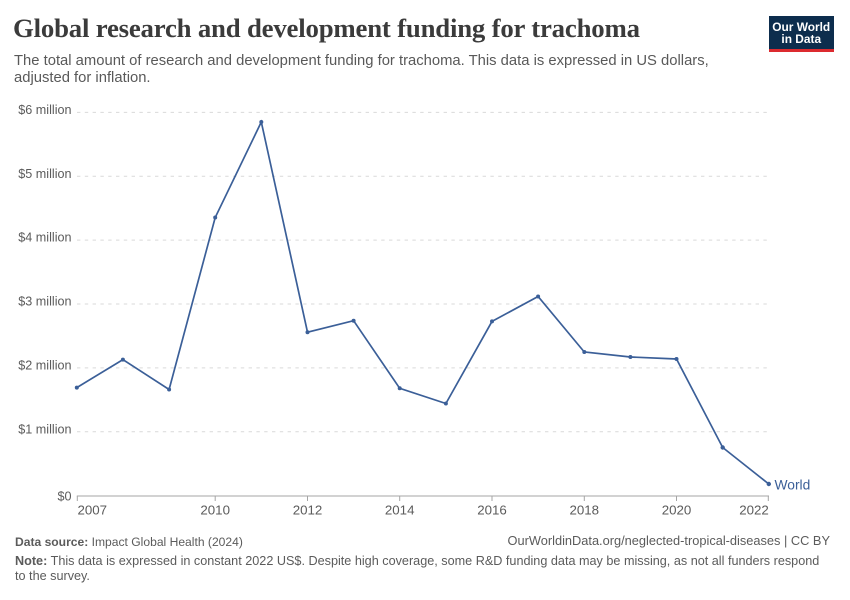  Describe the element at coordinates (44, 302) in the screenshot. I see `svg-text: $3 million` at that location.